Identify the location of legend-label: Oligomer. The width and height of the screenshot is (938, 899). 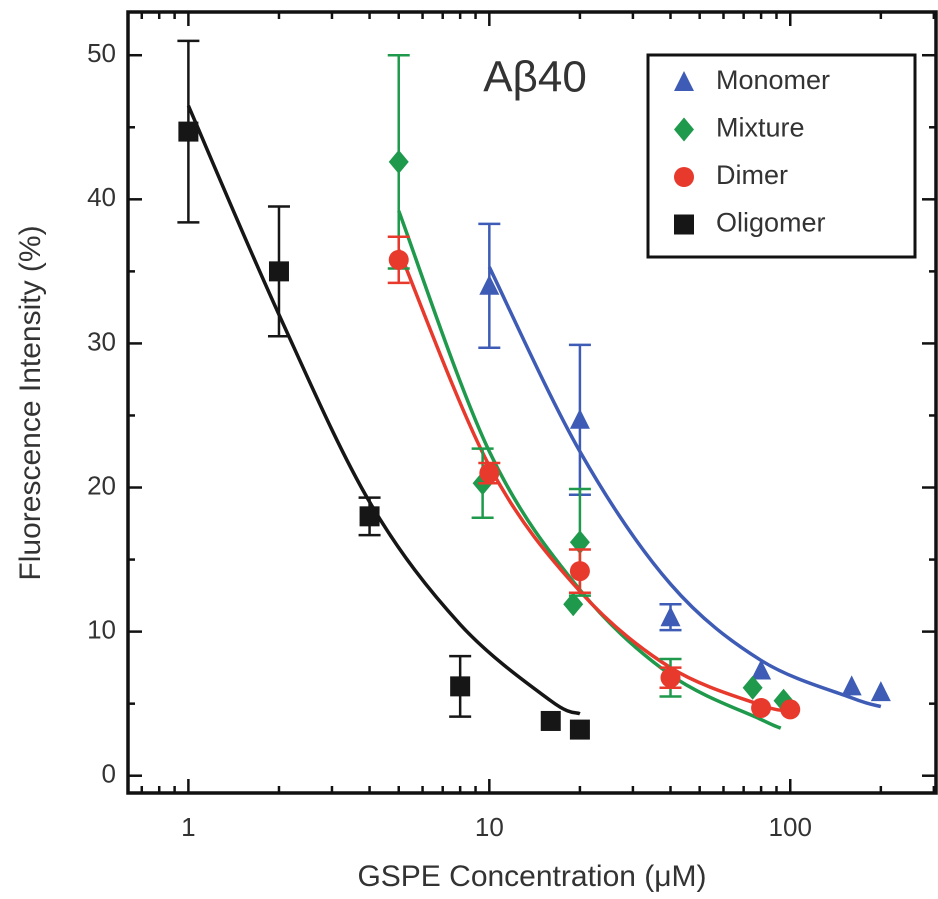
(771, 223).